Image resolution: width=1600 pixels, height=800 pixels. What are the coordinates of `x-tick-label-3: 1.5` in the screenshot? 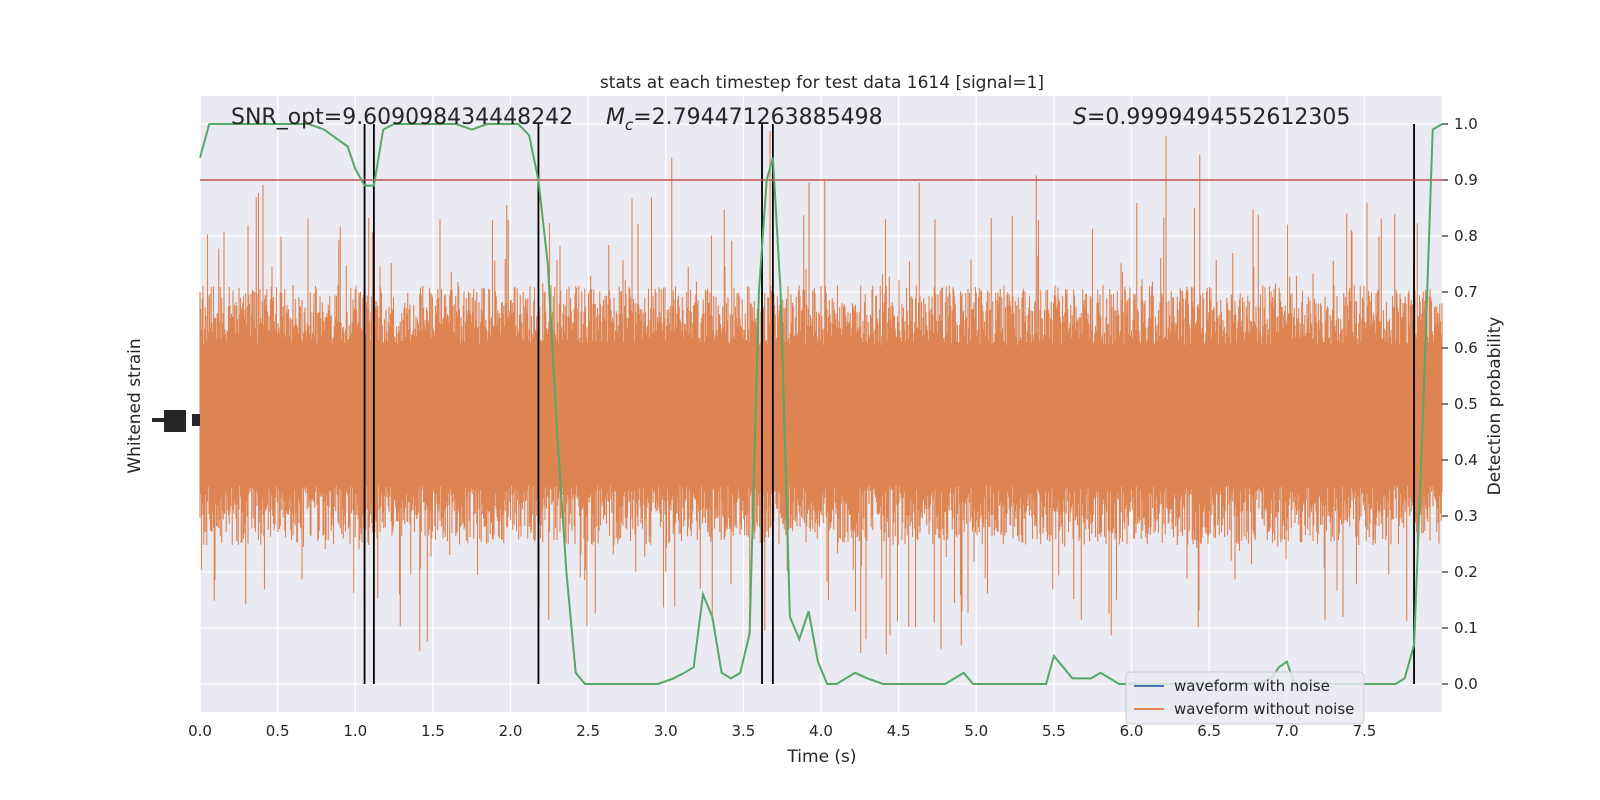 It's located at (433, 731).